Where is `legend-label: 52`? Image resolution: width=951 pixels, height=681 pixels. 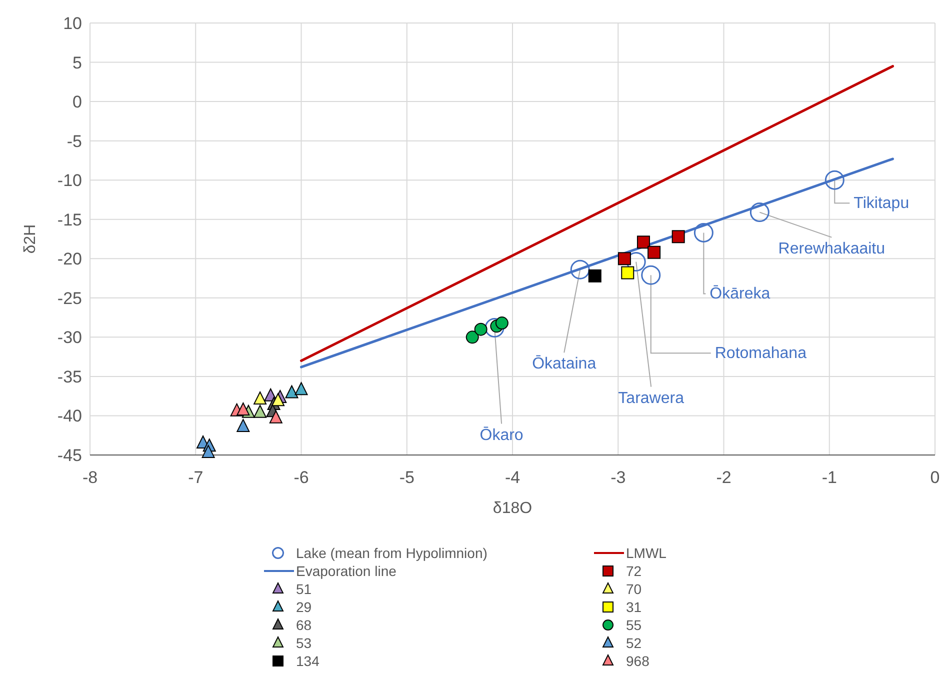 legend-label: 52 is located at coordinates (634, 643).